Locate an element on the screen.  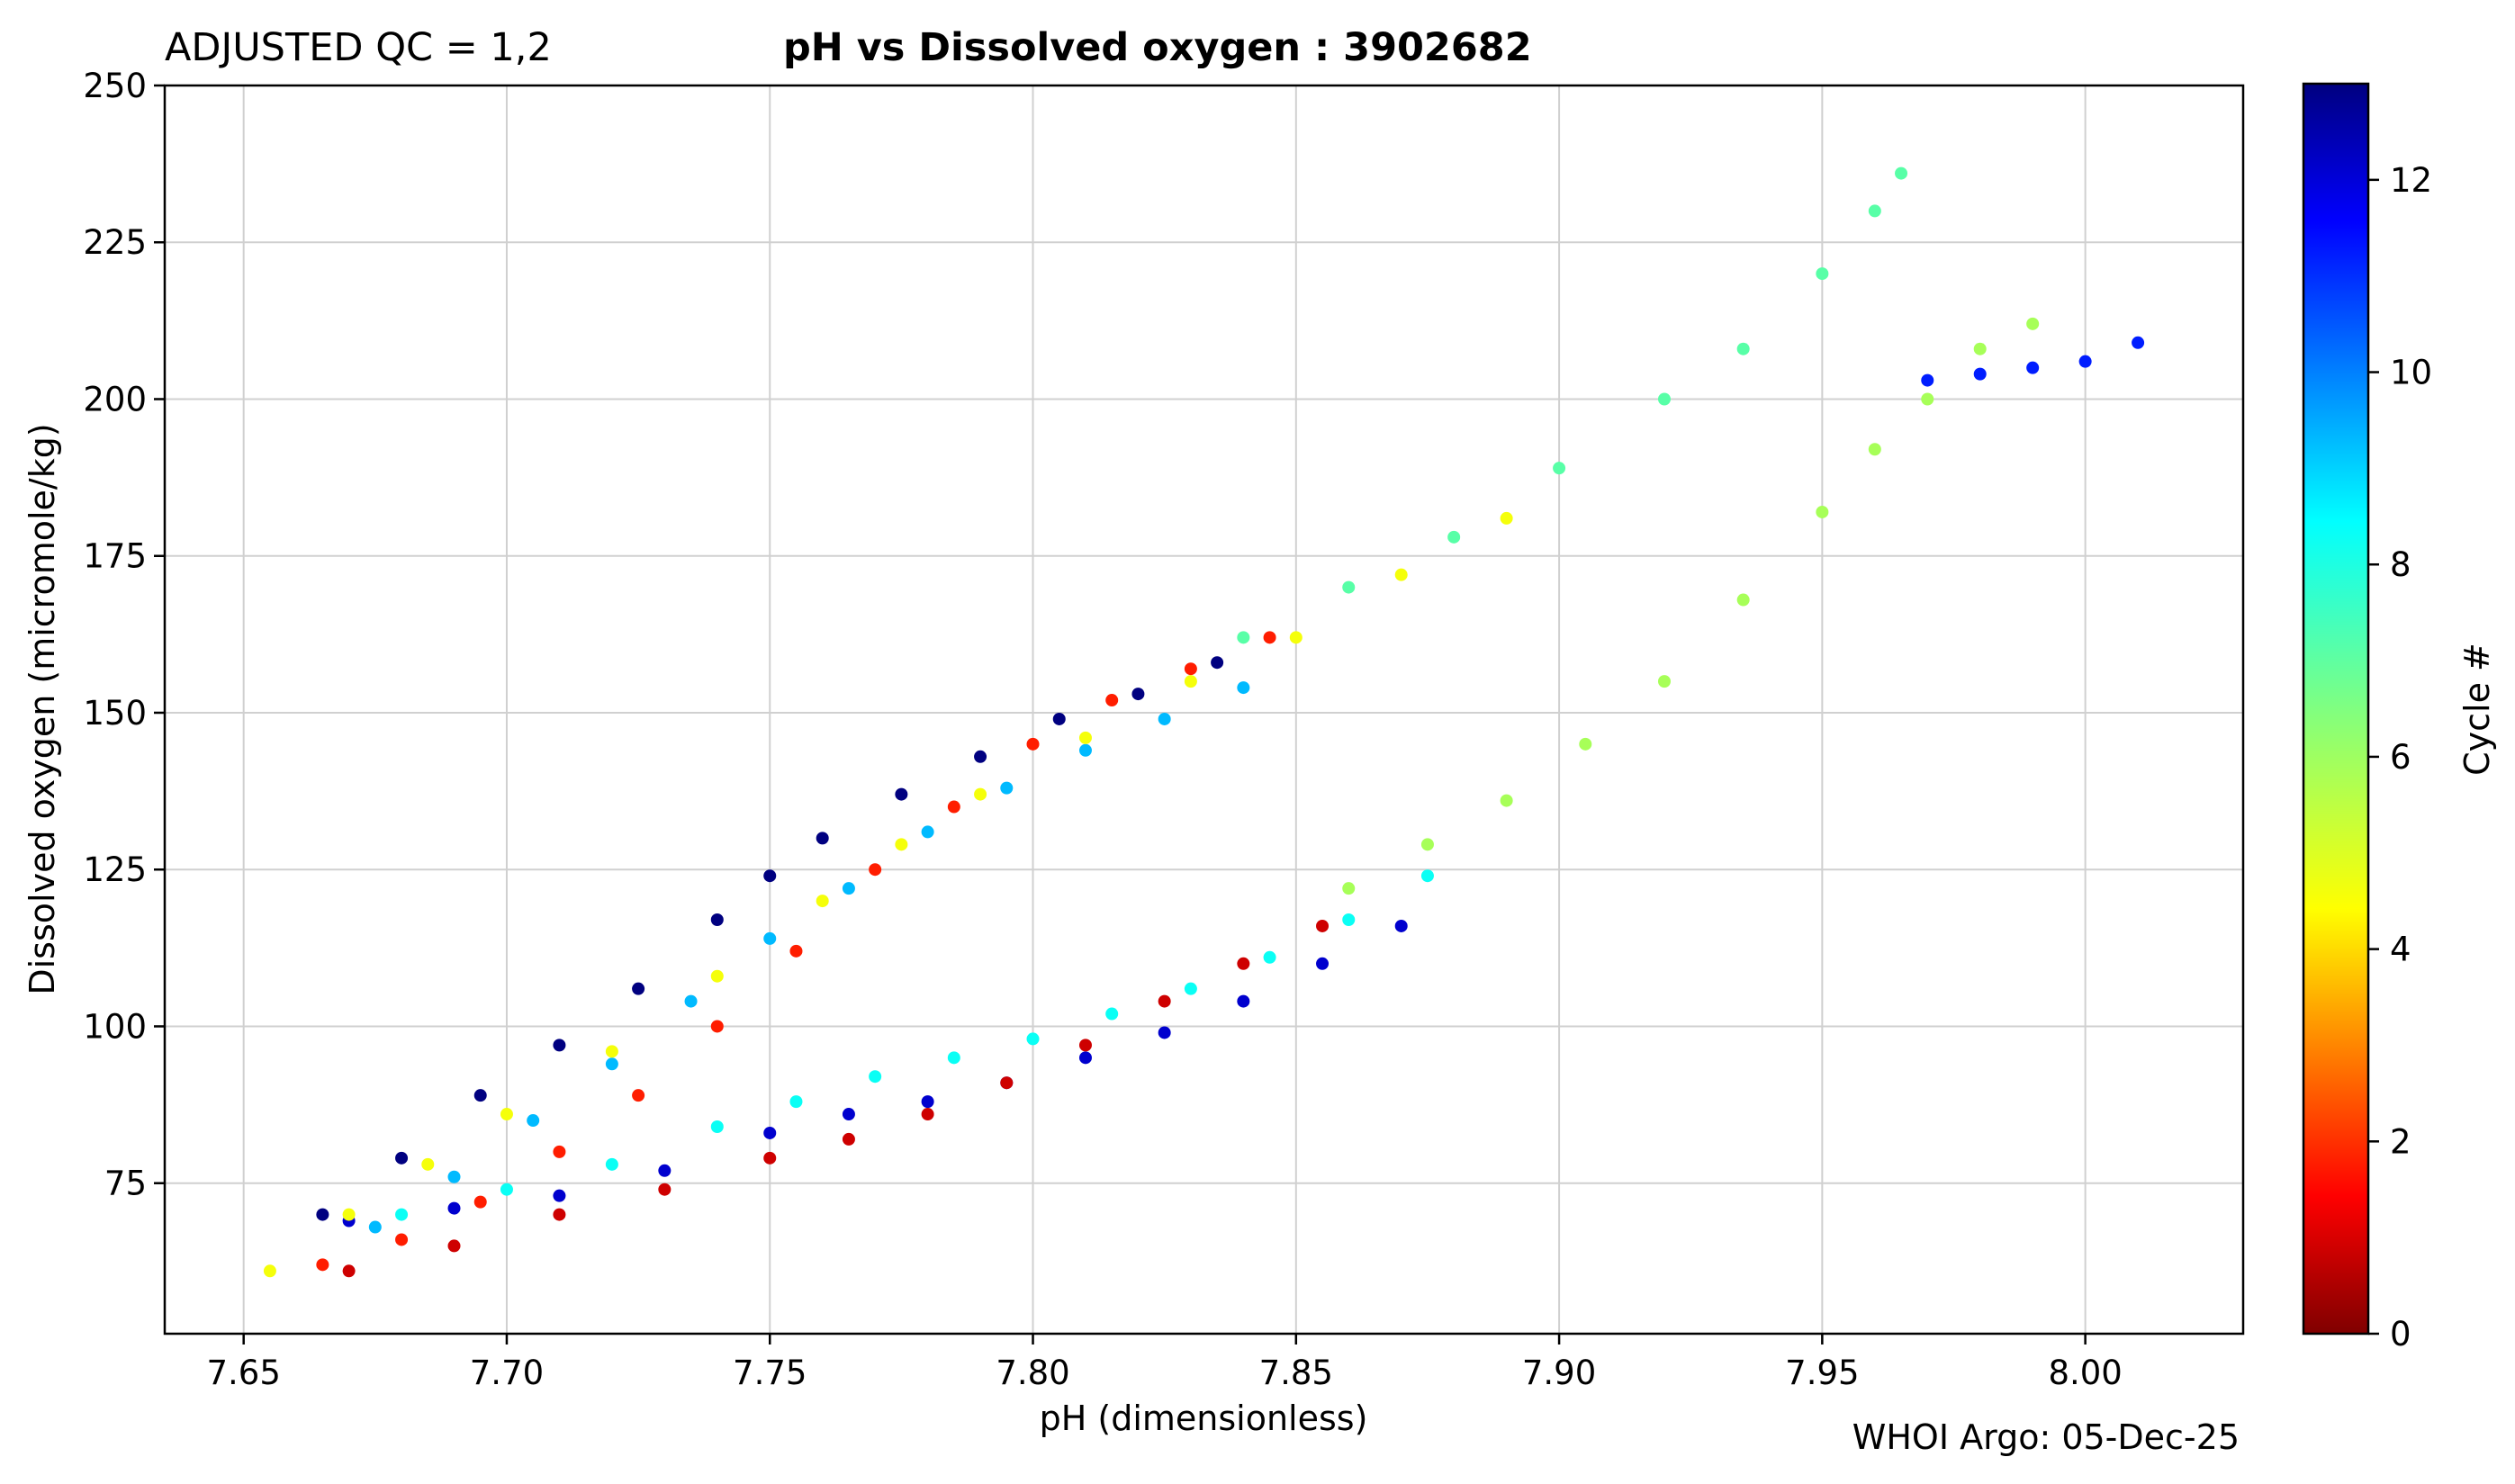
colorbar is located at coordinates (2335, 709).